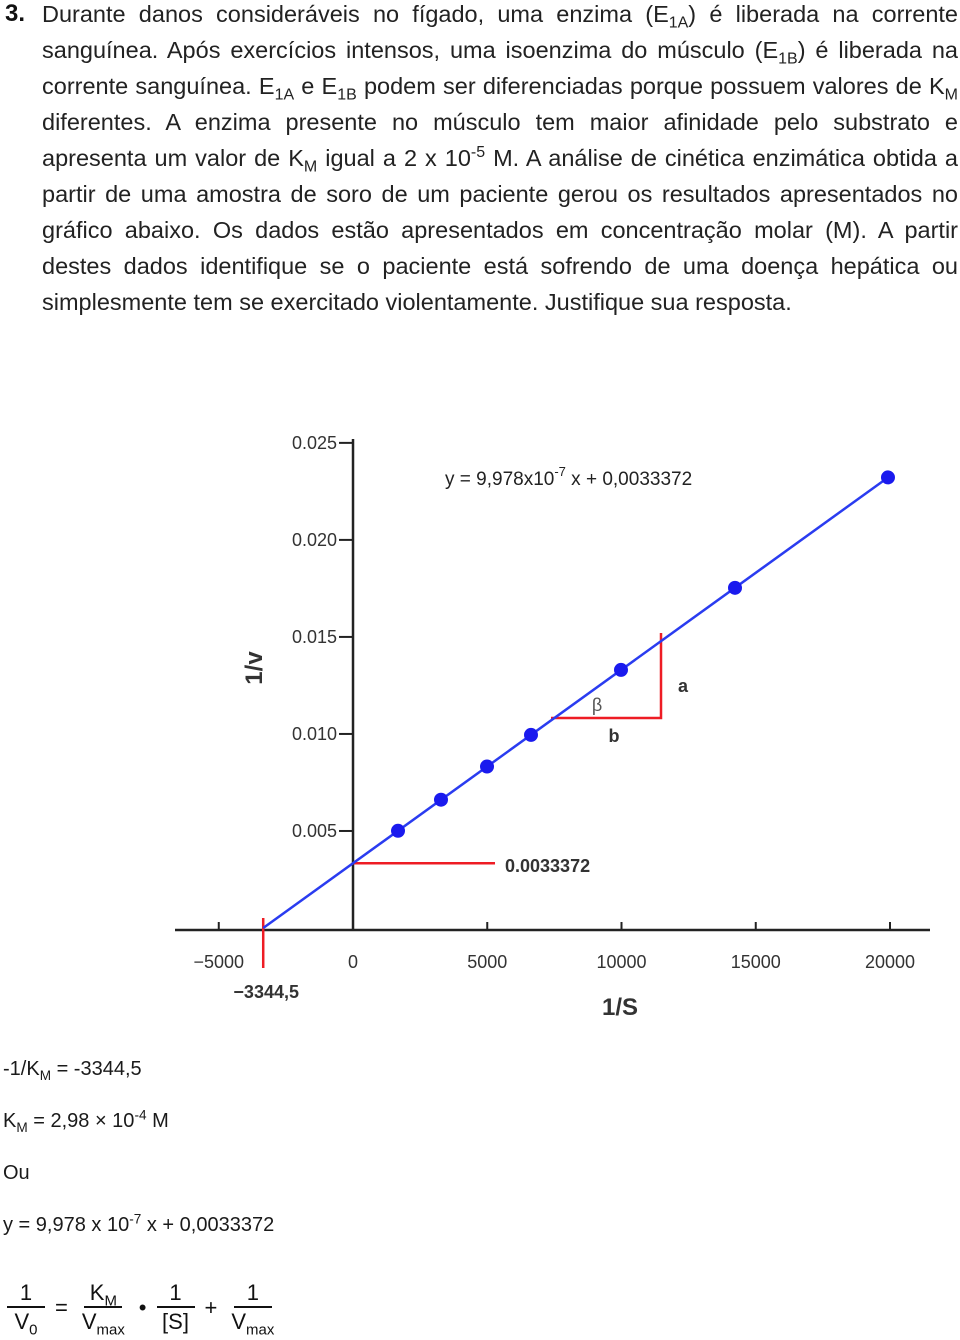  I want to click on solution-line: y = 9,978 x 10-7 x + 0,0033372, so click(139, 1224).